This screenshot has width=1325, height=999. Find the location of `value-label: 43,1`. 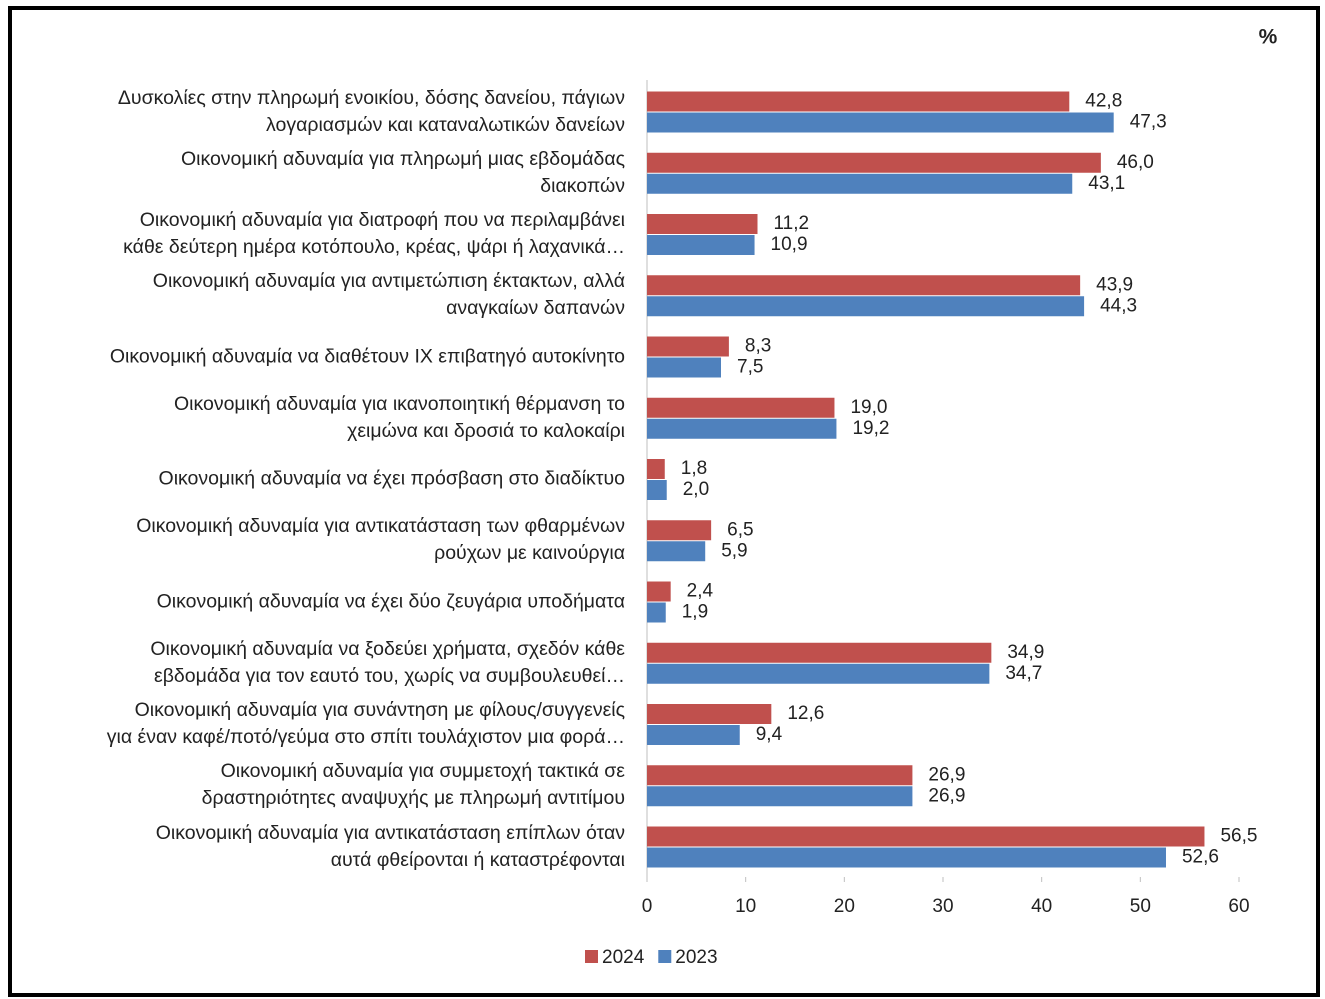

value-label: 43,1 is located at coordinates (1106, 183).